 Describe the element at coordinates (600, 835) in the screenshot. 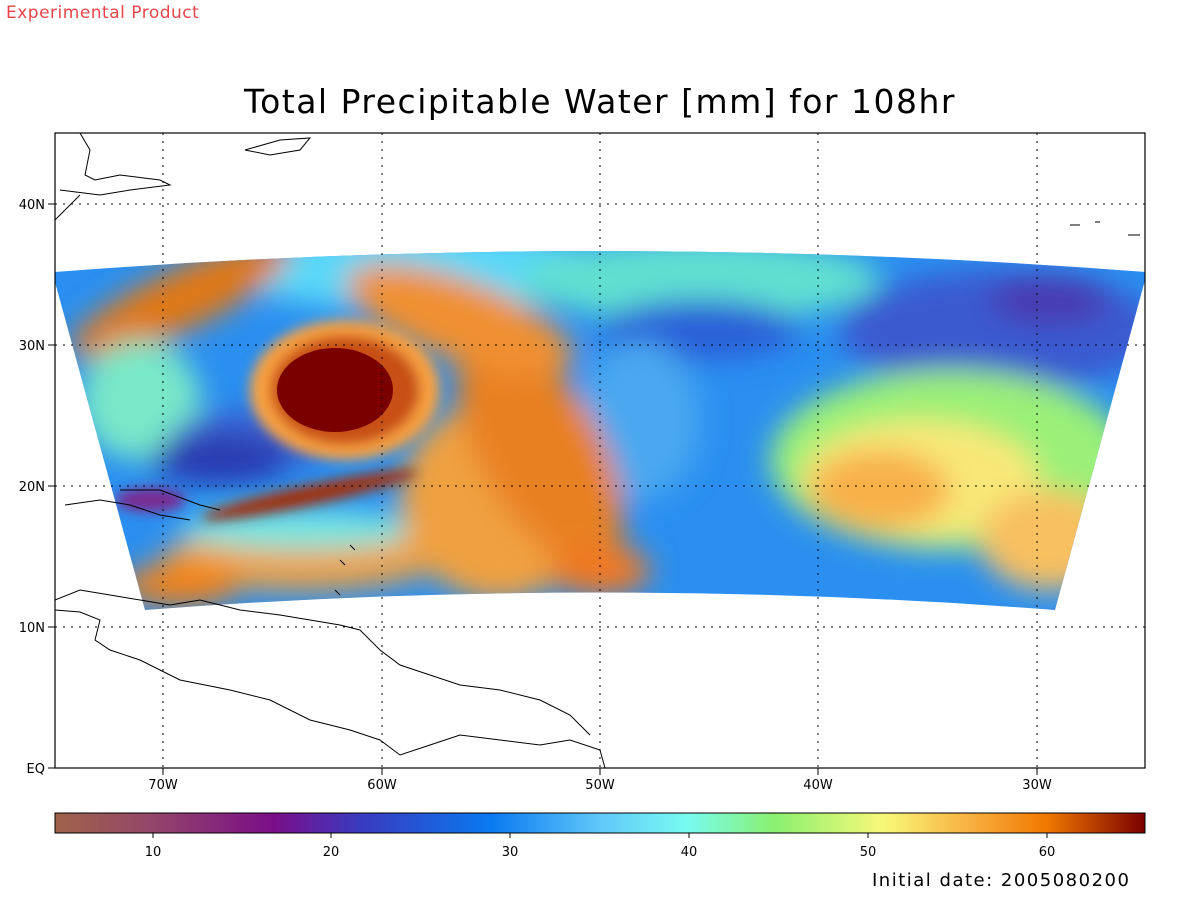

I see `colorbar-ticks` at that location.